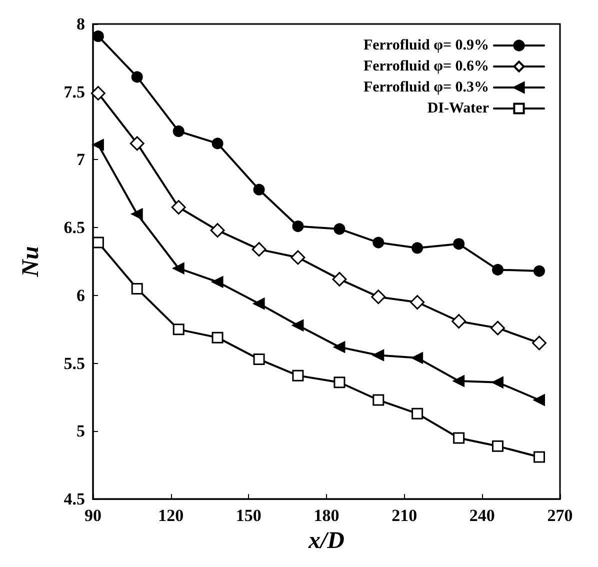  What do you see at coordinates (327, 516) in the screenshot?
I see `x-tick-label: 180` at bounding box center [327, 516].